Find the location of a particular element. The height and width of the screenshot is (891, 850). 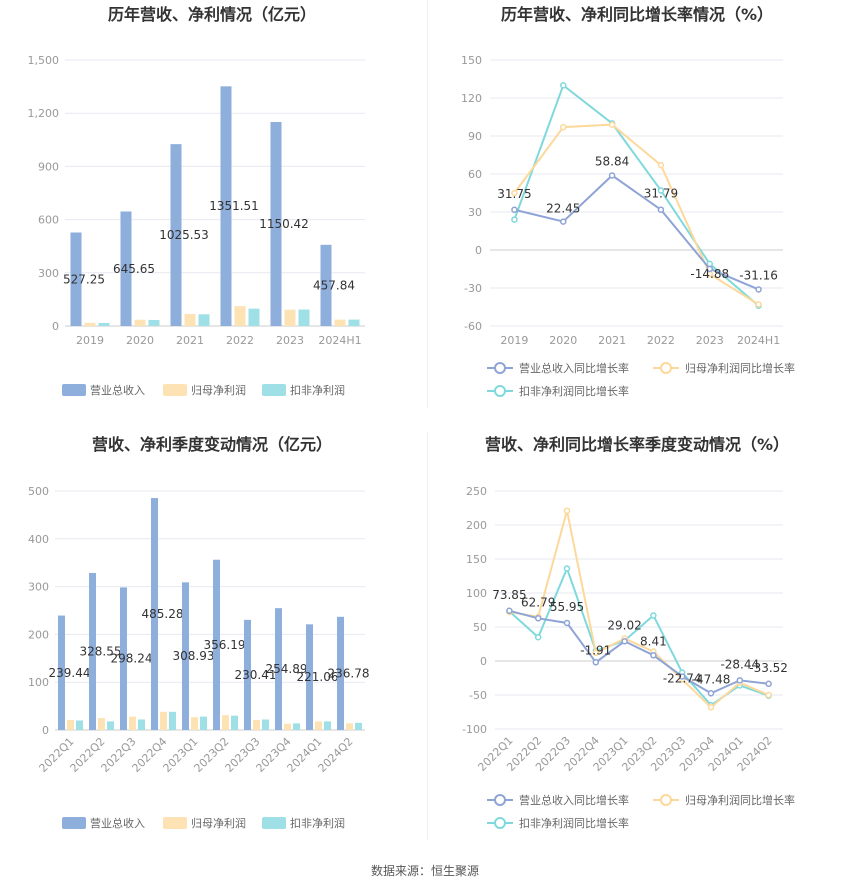

data-label: 239.44 is located at coordinates (70, 673).